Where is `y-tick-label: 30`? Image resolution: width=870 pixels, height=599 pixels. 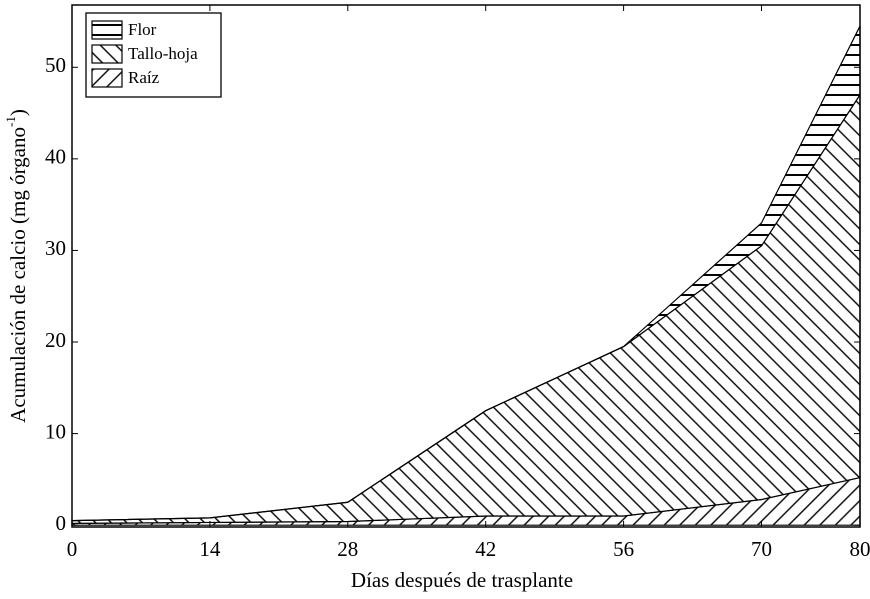
y-tick-label: 30 is located at coordinates (55, 248).